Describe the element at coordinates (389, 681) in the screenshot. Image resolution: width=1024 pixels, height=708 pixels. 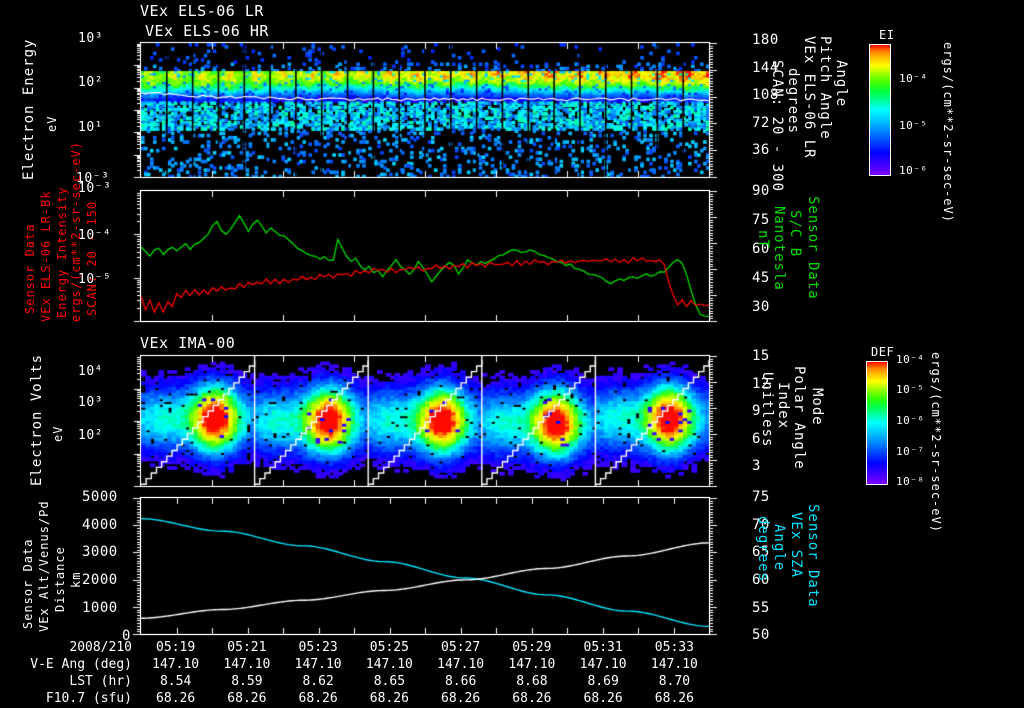
I see `table-cell-lst: 8.65` at that location.